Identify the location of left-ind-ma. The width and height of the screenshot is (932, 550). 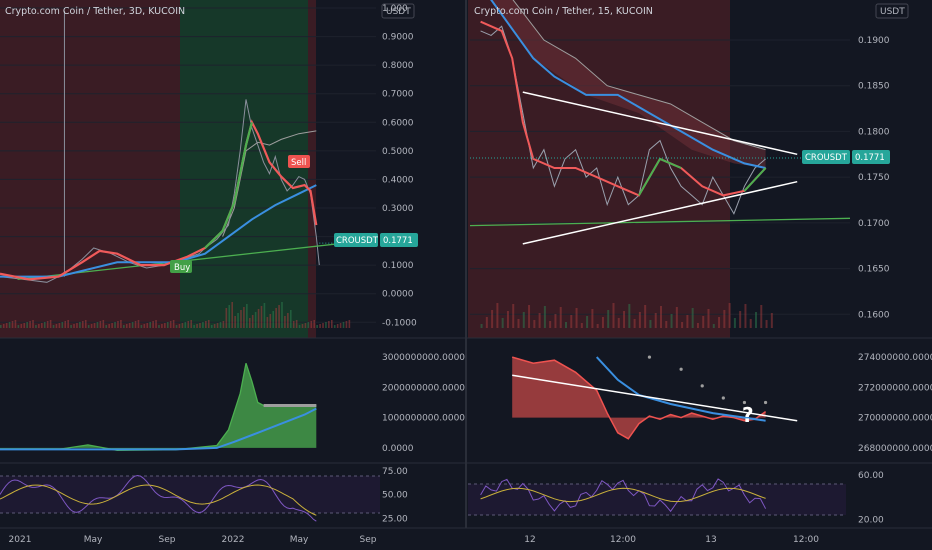
(158, 429).